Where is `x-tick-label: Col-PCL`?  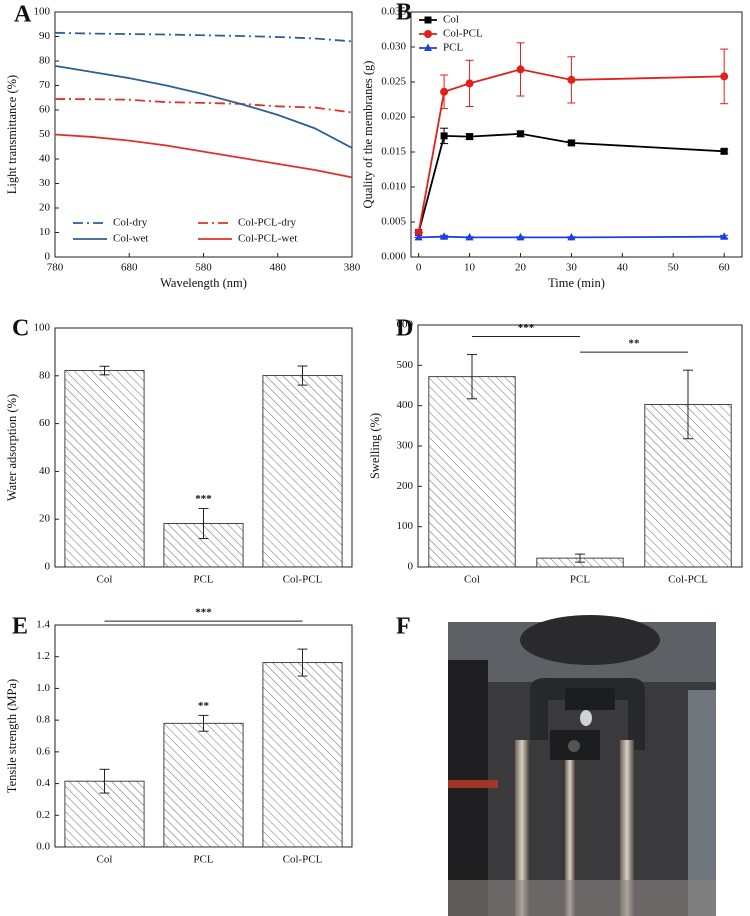 x-tick-label: Col-PCL is located at coordinates (303, 580).